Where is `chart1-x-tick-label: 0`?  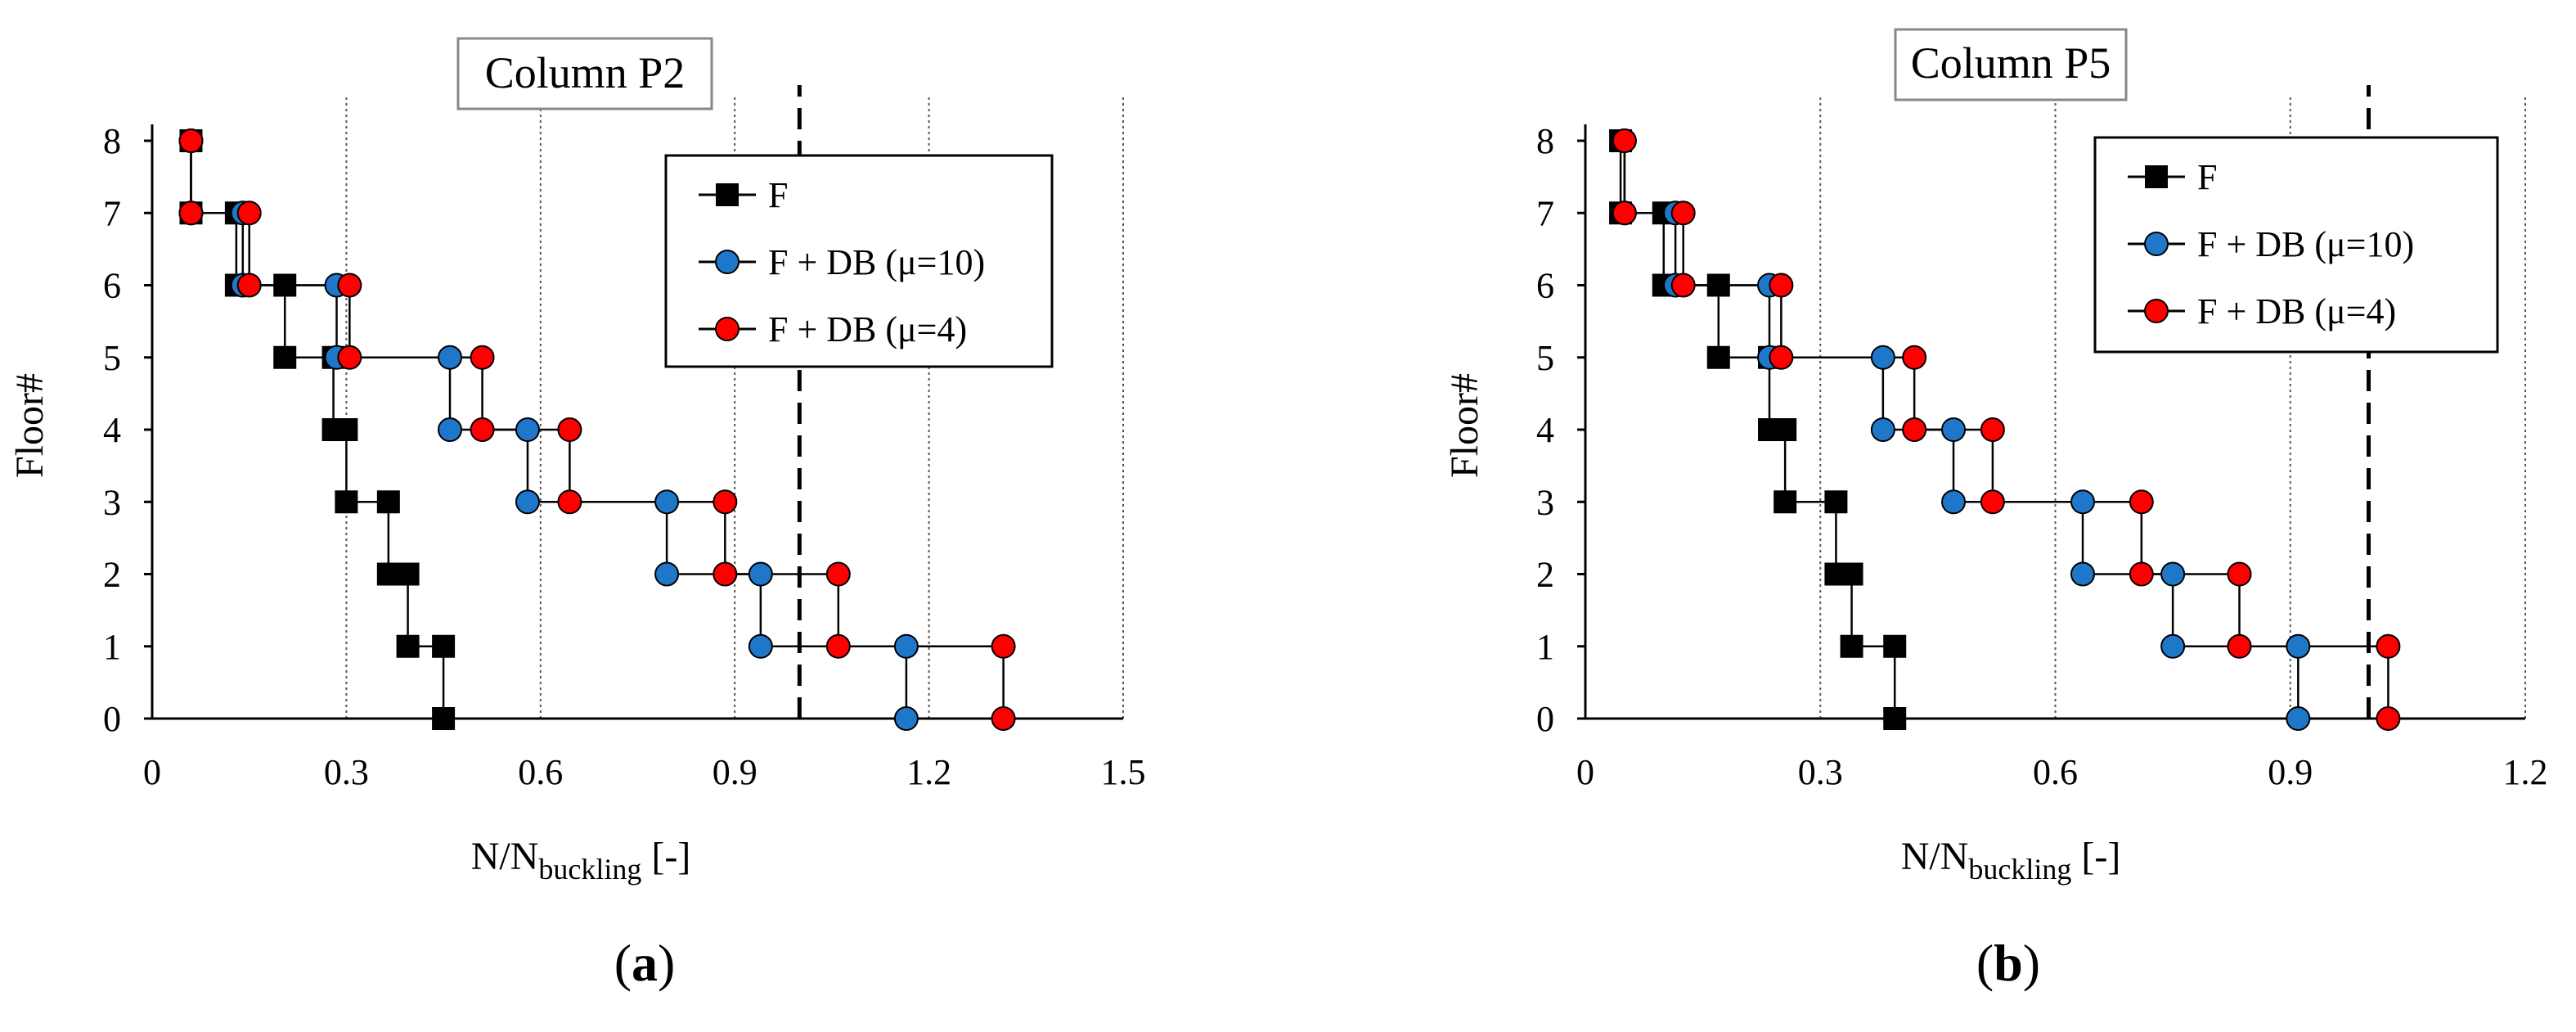 chart1-x-tick-label: 0 is located at coordinates (152, 772).